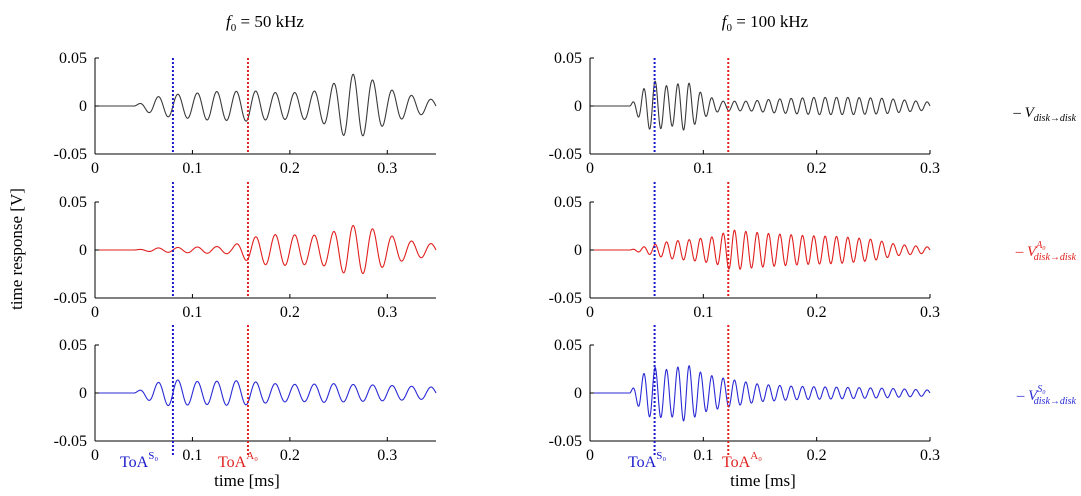 The height and width of the screenshot is (496, 1081). Describe the element at coordinates (742, 460) in the screenshot. I see `toa-a0-label-right: ToAA₀` at that location.